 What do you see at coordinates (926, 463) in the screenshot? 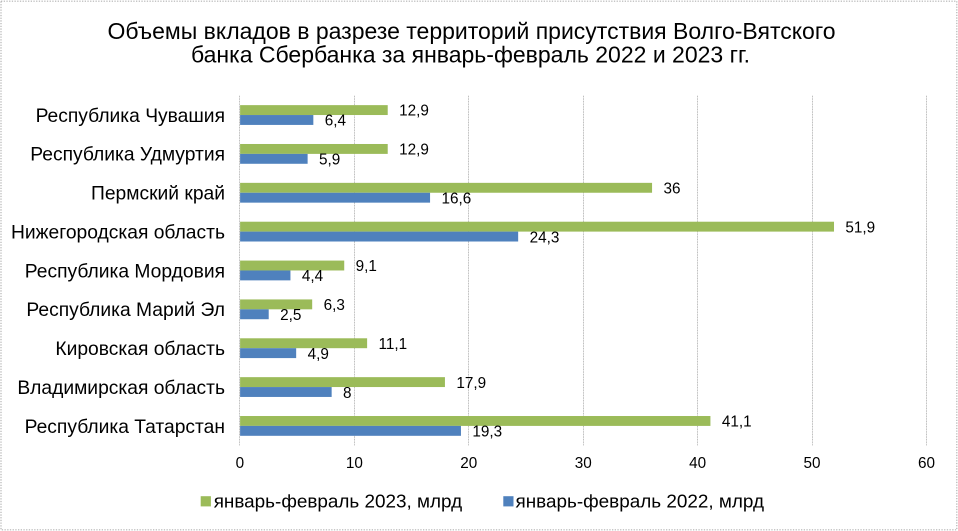
I see `svg-text: 60` at bounding box center [926, 463].